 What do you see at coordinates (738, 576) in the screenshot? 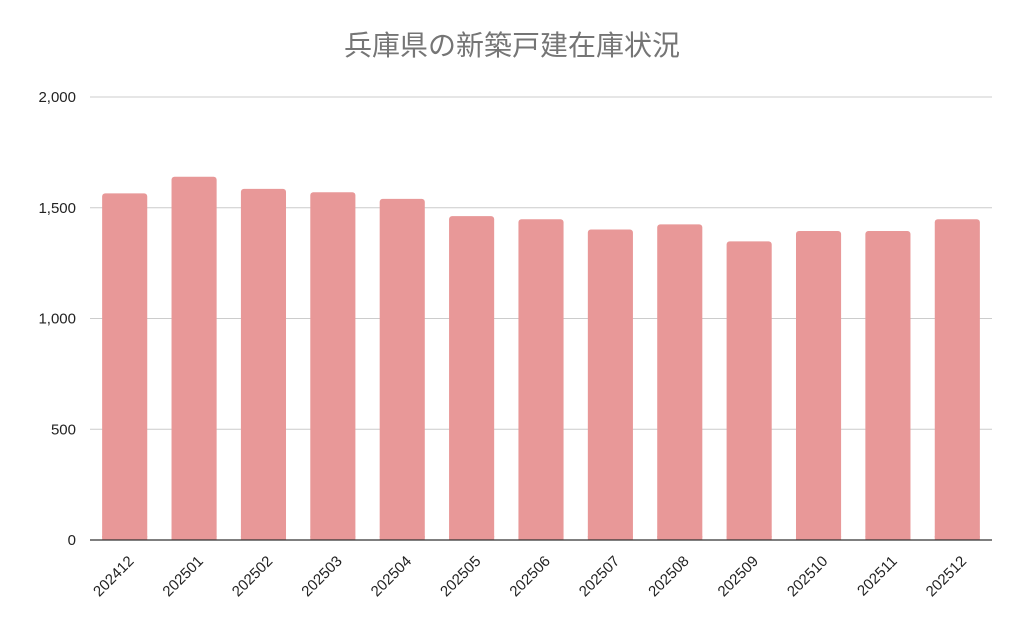
I see `x-tick-label: 202509` at bounding box center [738, 576].